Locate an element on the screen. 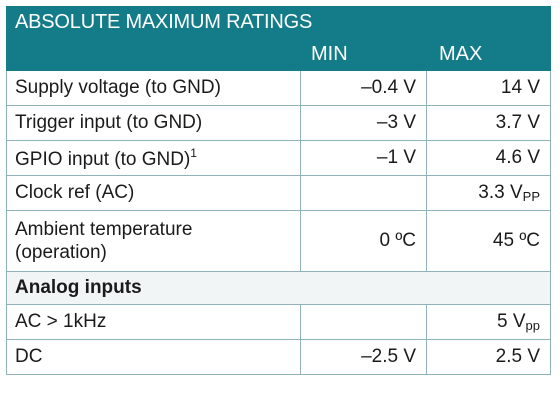  max-cell: 4.6 V is located at coordinates (488, 158).